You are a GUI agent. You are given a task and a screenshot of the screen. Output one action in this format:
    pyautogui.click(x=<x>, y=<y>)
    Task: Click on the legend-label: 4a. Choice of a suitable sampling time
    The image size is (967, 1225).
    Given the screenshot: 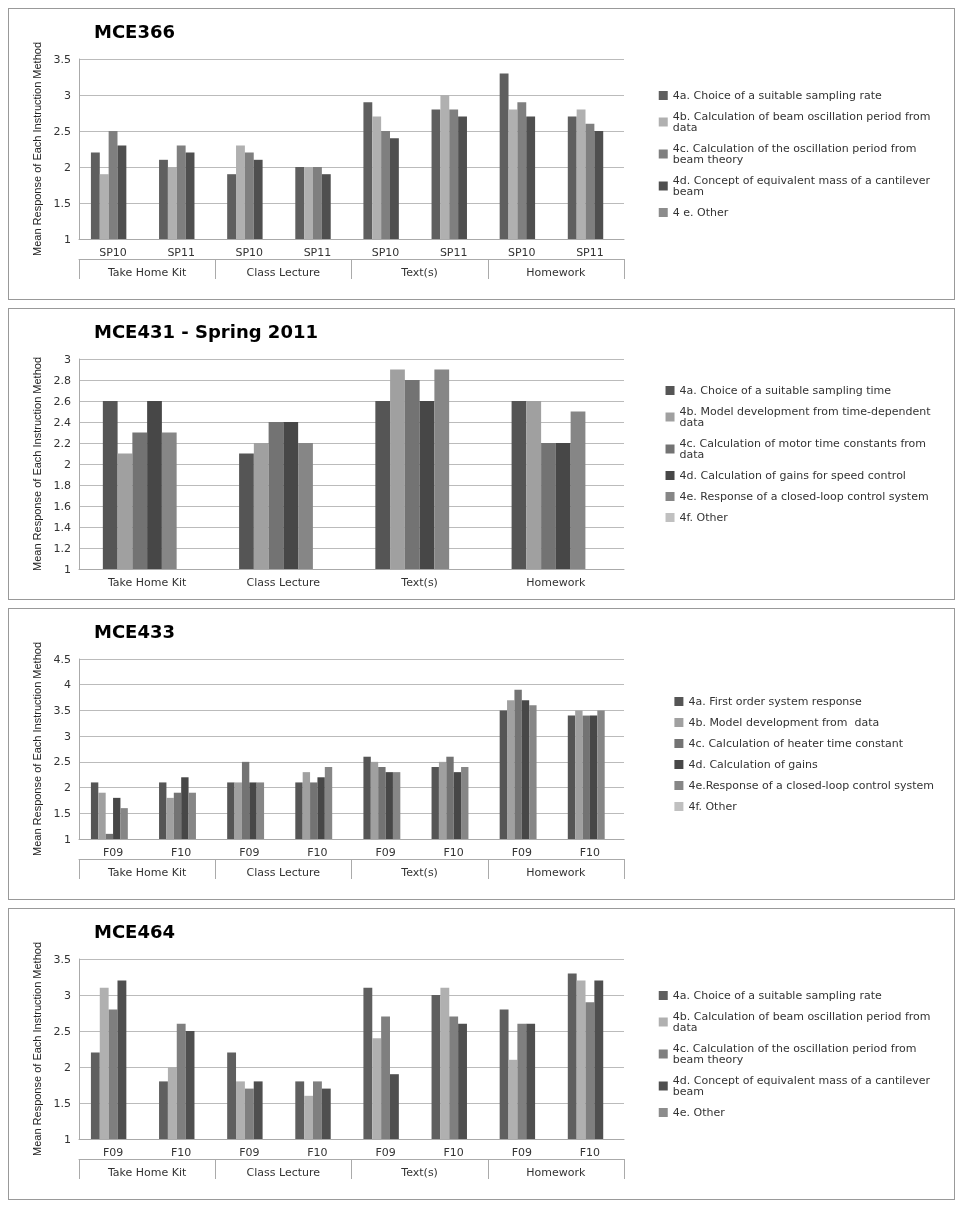 What is the action you would take?
    pyautogui.click(x=785, y=390)
    